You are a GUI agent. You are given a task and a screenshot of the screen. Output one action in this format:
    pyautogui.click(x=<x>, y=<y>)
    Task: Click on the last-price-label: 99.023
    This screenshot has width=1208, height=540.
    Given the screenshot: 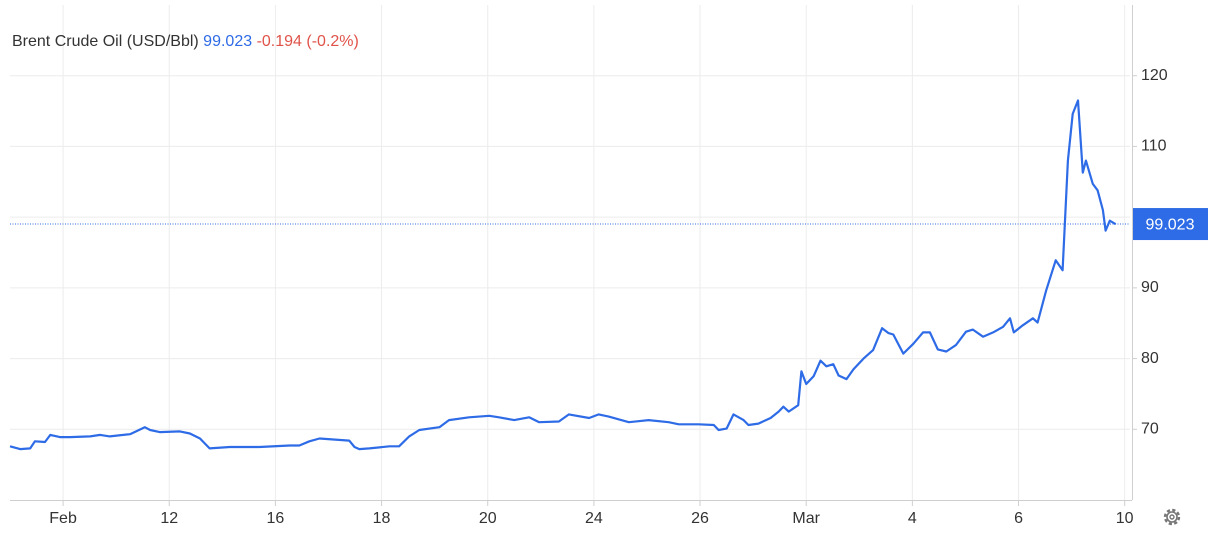 What is the action you would take?
    pyautogui.click(x=1170, y=224)
    